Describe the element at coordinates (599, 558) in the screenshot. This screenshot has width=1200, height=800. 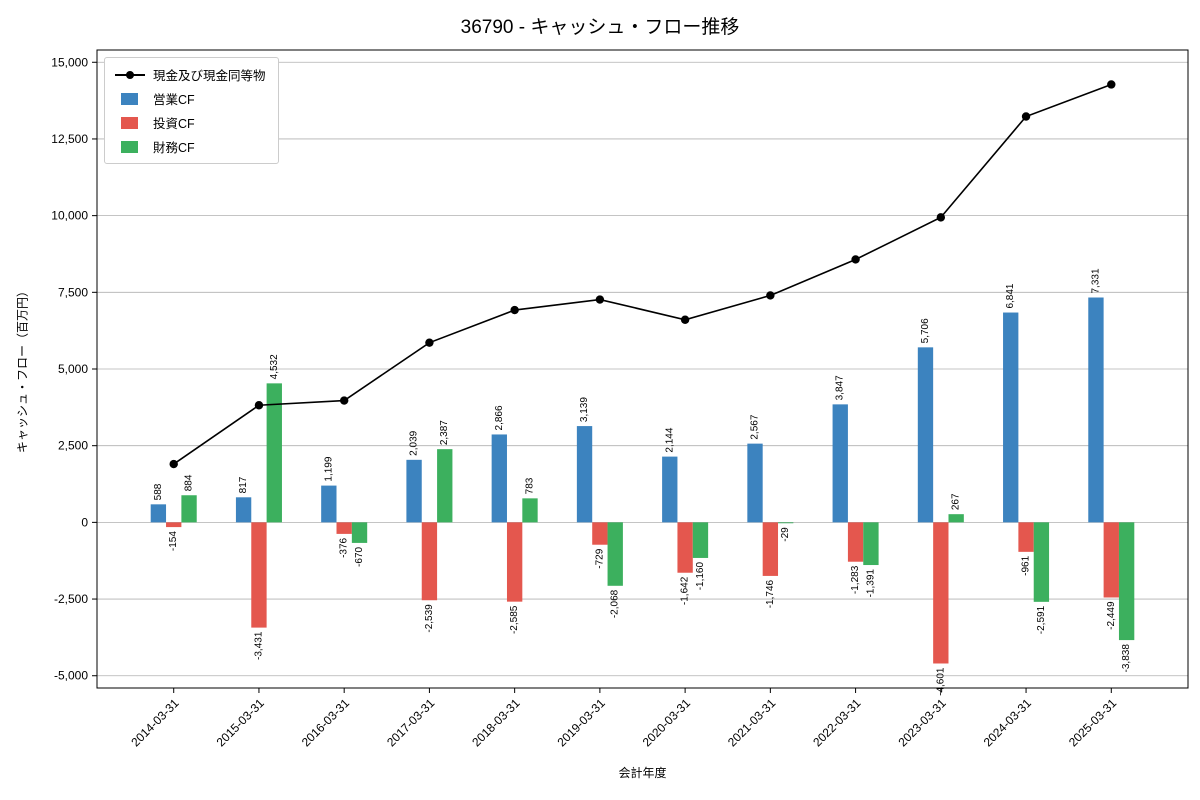
I see `bar-value-label: -729` at that location.